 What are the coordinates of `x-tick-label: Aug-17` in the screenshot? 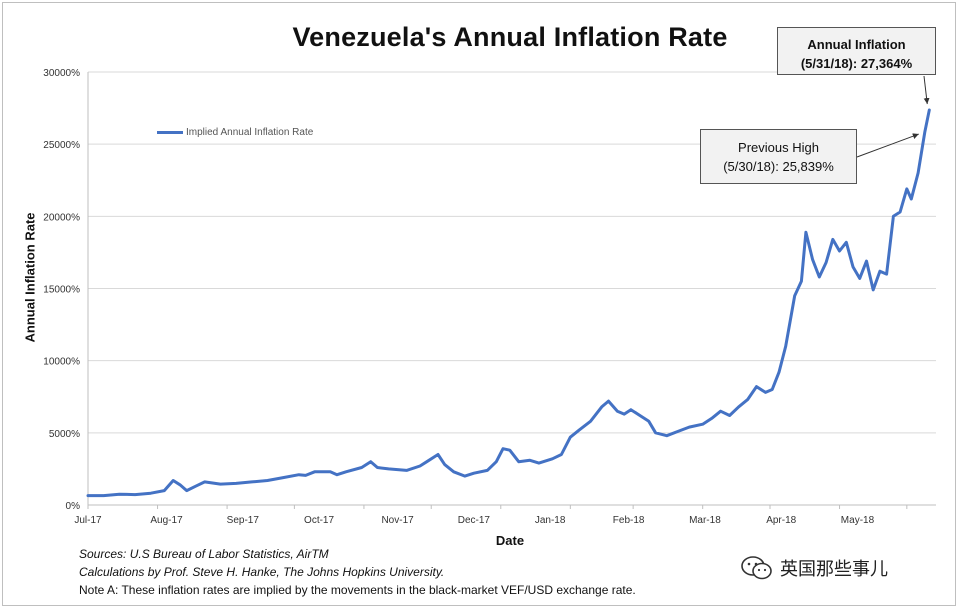 It's located at (166, 520).